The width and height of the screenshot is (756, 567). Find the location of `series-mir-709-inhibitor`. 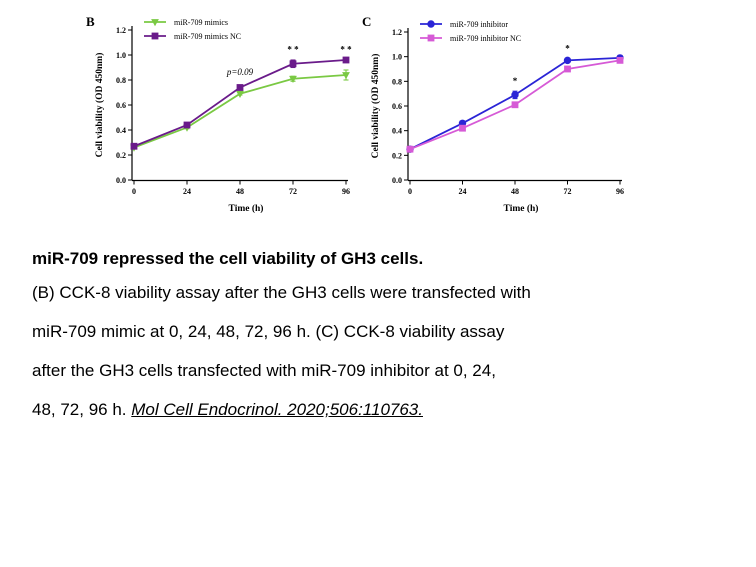

series-mir-709-inhibitor is located at coordinates (515, 103).